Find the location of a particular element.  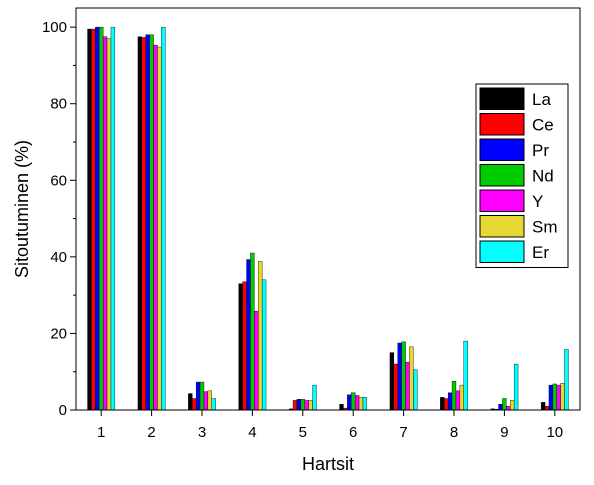

x-tick-label: 6 is located at coordinates (353, 432).